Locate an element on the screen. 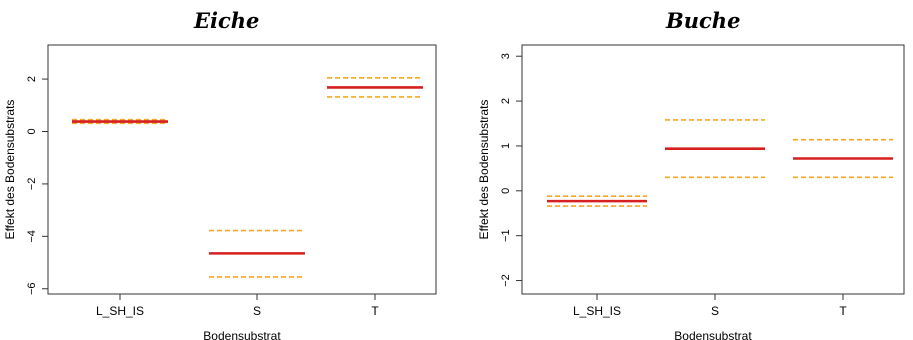 This screenshot has height=340, width=913. y-tick-label: −4 is located at coordinates (32, 236).